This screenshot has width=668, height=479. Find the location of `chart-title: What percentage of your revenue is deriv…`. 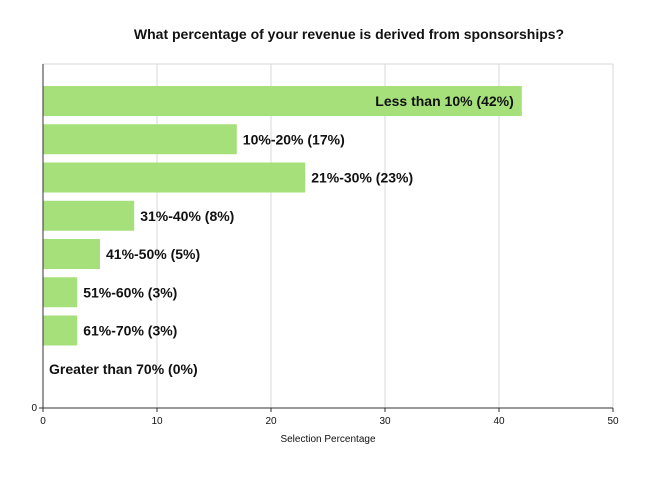

chart-title: What percentage of your revenue is deriv… is located at coordinates (349, 34).